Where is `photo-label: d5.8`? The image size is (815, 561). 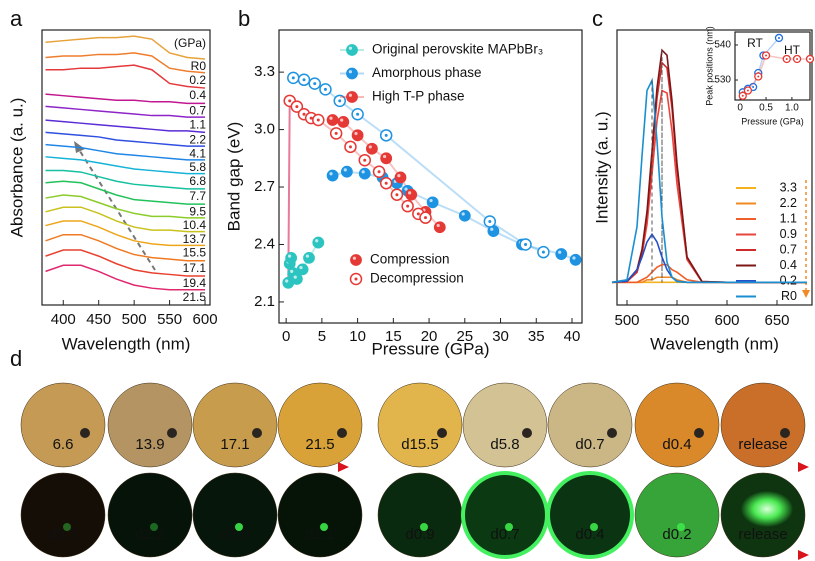
photo-label: d5.8 is located at coordinates (504, 444).